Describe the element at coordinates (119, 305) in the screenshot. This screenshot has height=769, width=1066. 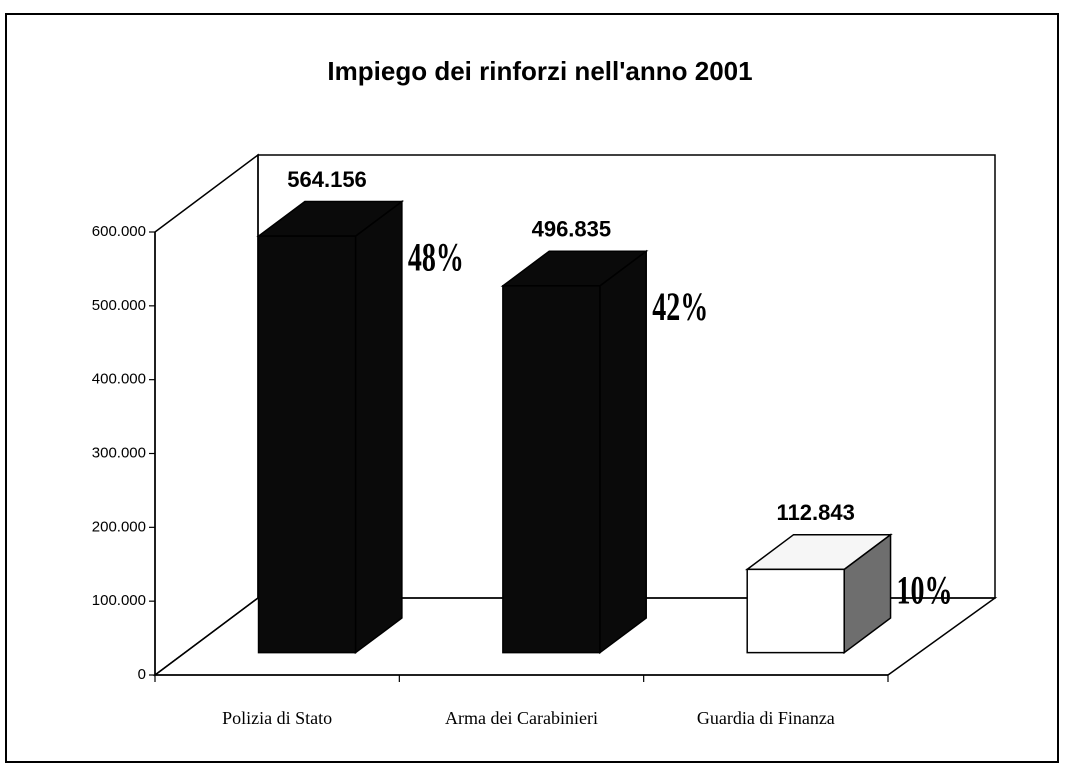
I see `y-tick-label: 500.000` at that location.